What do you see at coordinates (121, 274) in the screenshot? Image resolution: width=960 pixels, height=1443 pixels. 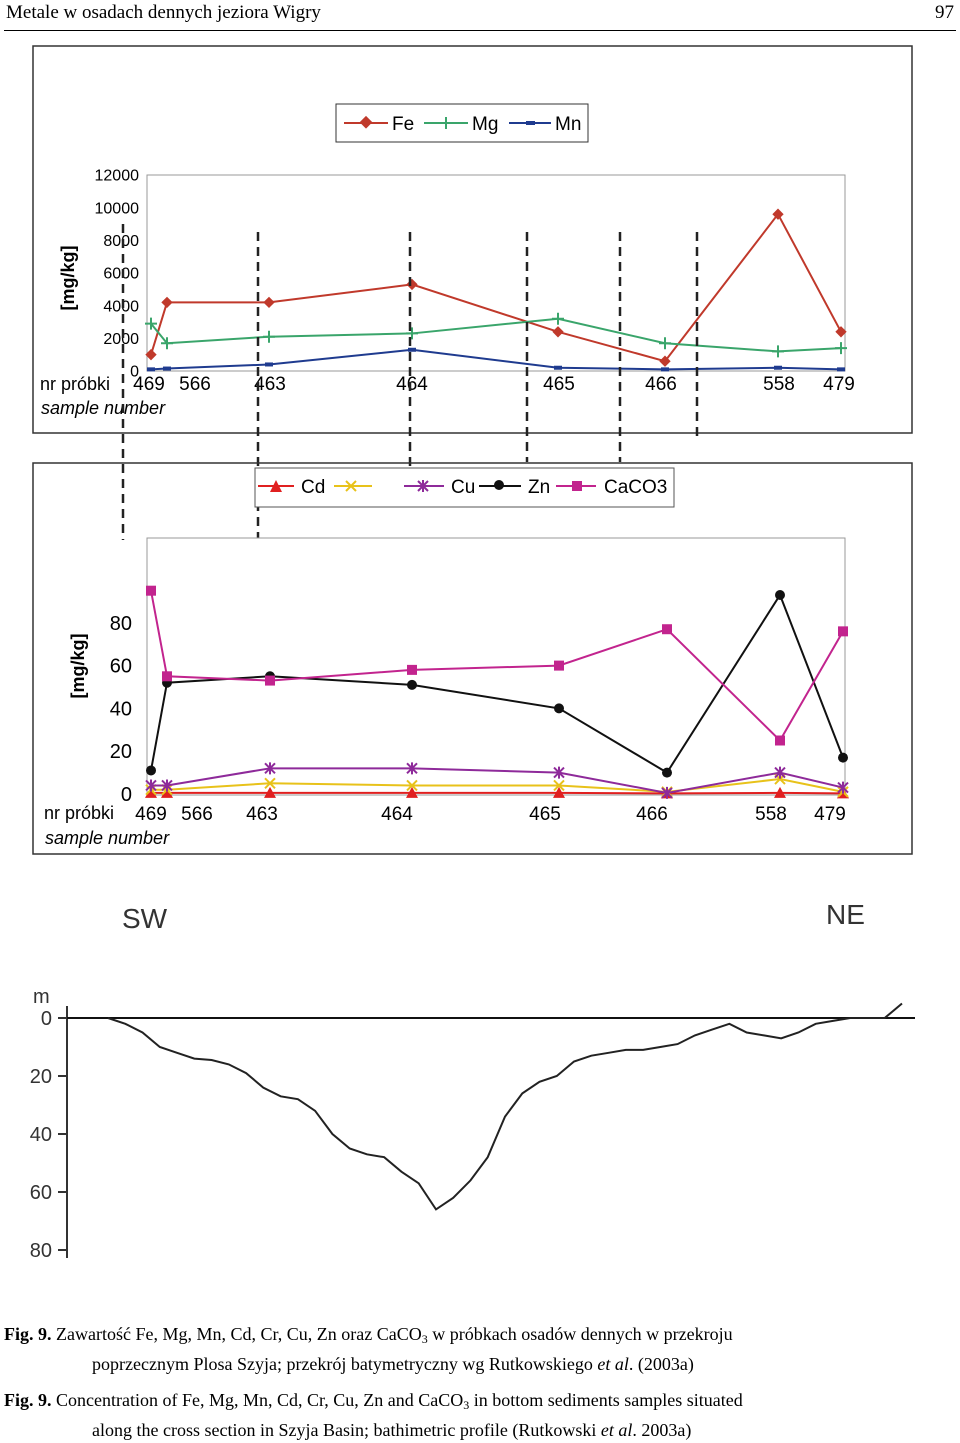 I see `chart1-y-tick-6000: 6000` at bounding box center [121, 274].